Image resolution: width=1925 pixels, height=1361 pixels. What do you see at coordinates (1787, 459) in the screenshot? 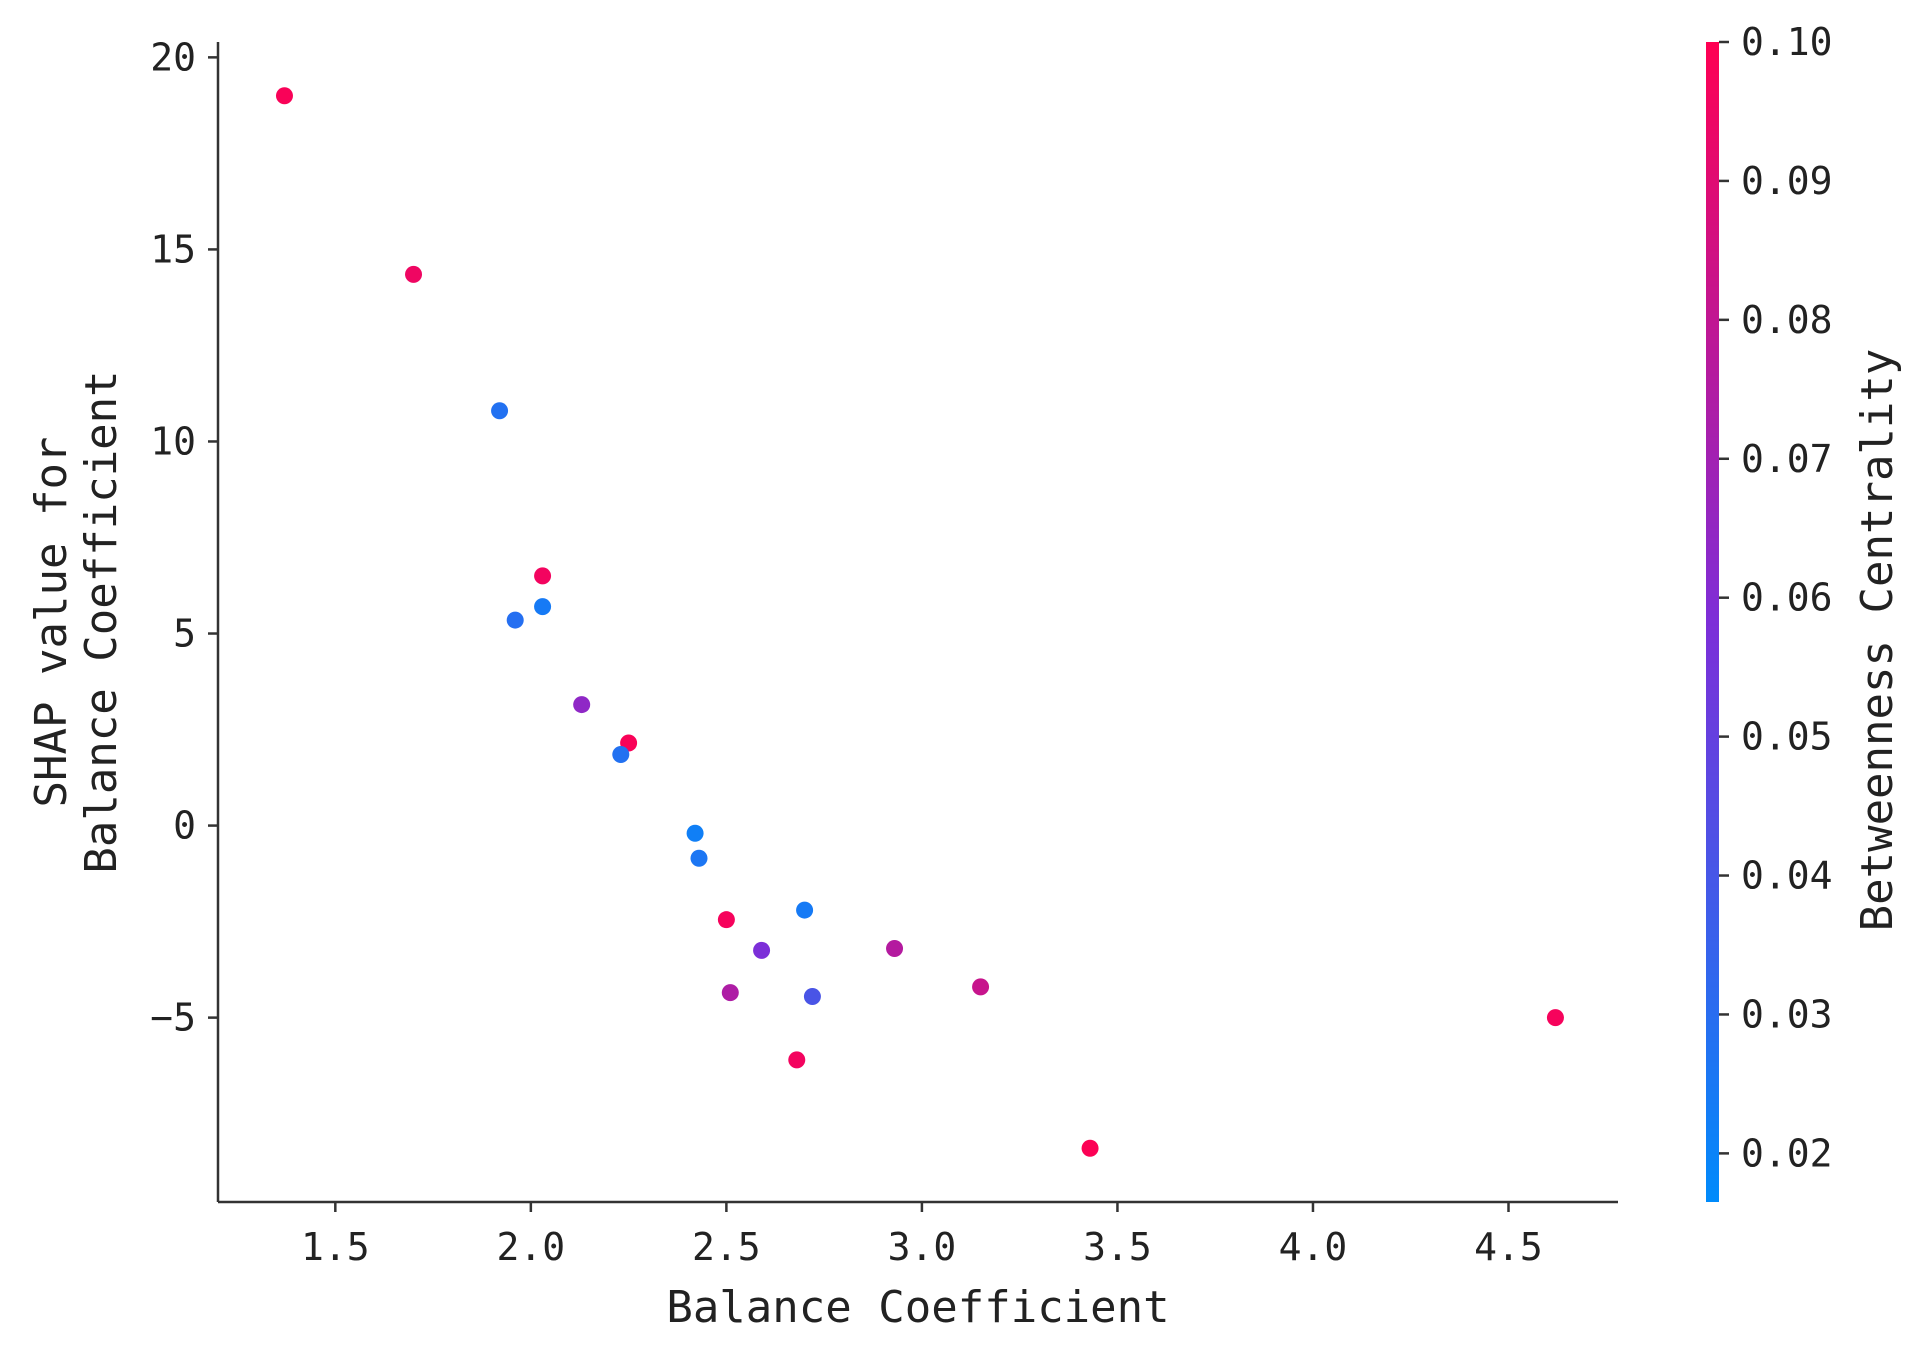
I see `colorbar-tick-label: 0.07` at bounding box center [1787, 459].